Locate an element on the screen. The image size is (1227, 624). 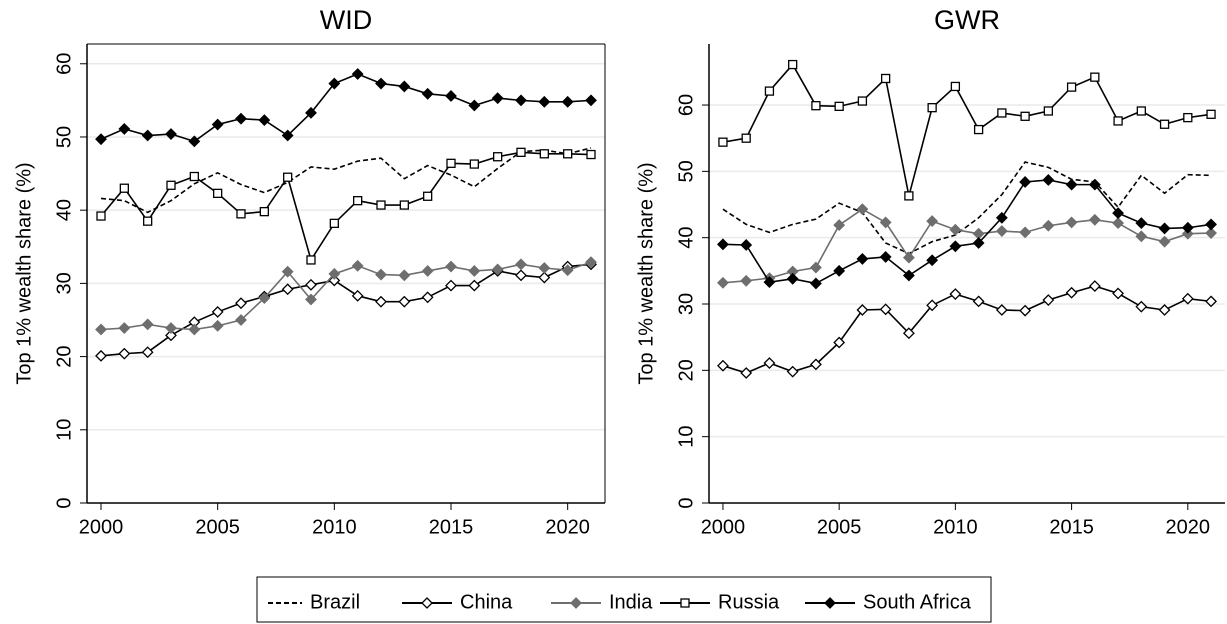
series-line is located at coordinates (346, 310).